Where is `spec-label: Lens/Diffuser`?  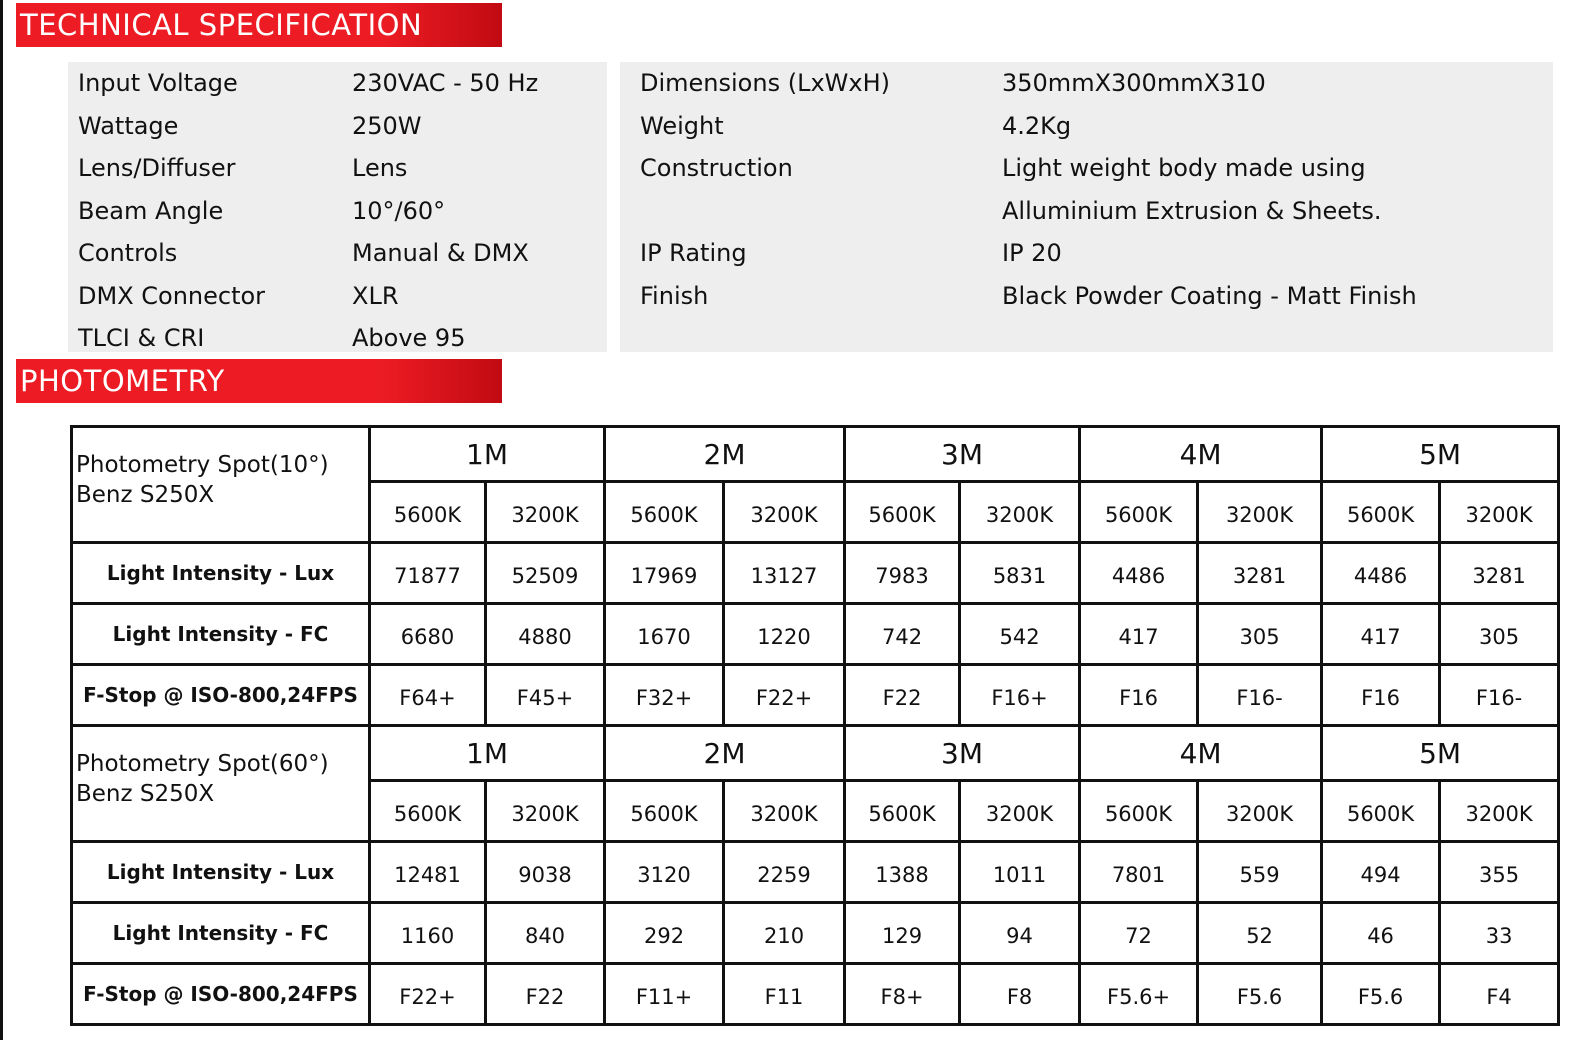
spec-label: Lens/Diffuser is located at coordinates (157, 168).